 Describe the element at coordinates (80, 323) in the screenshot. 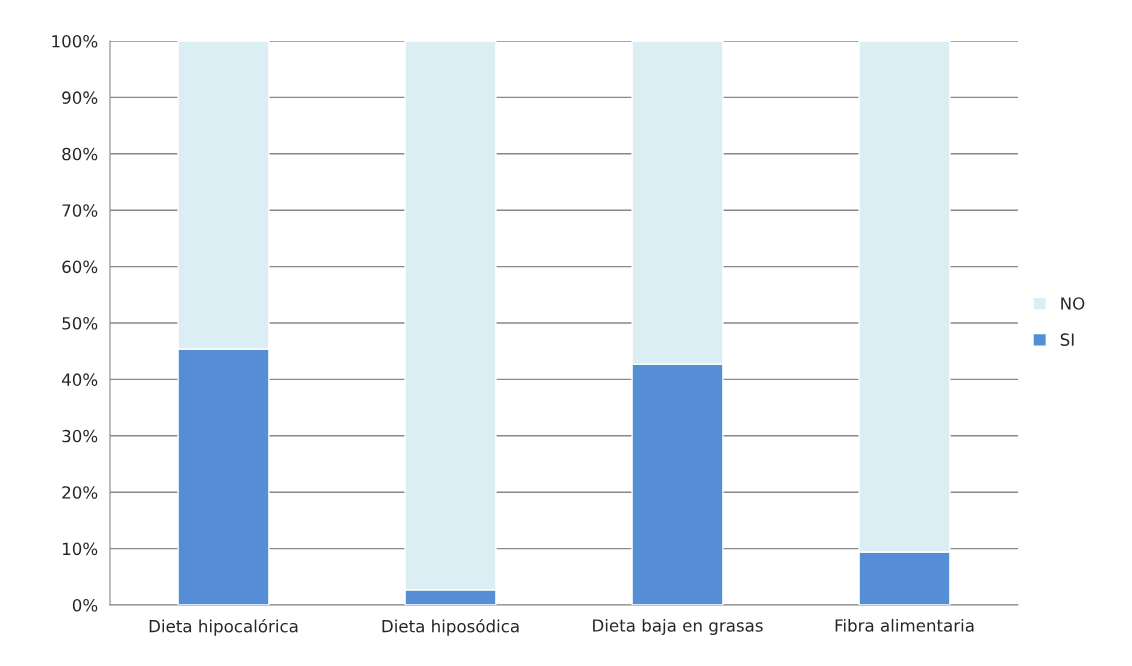

I see `y-tick-label: 50%` at that location.